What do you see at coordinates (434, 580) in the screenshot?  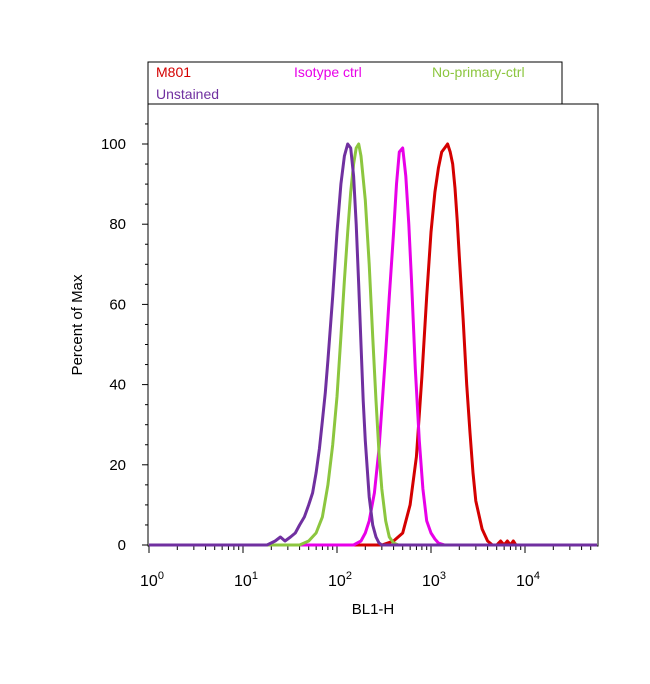 I see `x-tick-label: 10³` at bounding box center [434, 580].